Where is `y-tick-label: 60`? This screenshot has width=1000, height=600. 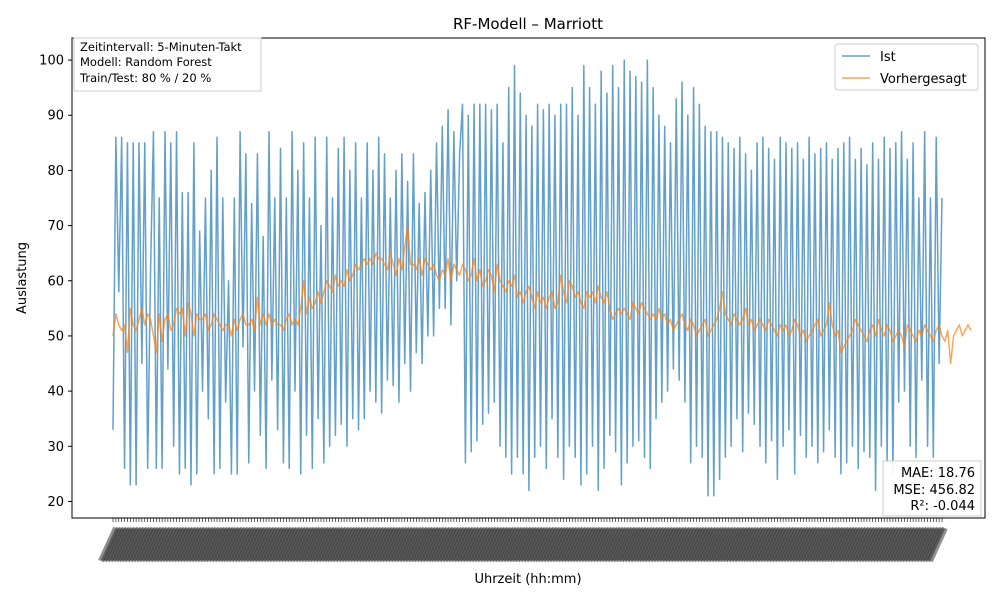 y-tick-label: 60 is located at coordinates (55, 281).